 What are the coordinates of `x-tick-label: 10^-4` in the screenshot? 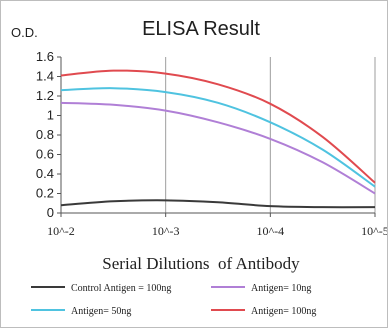 It's located at (271, 231).